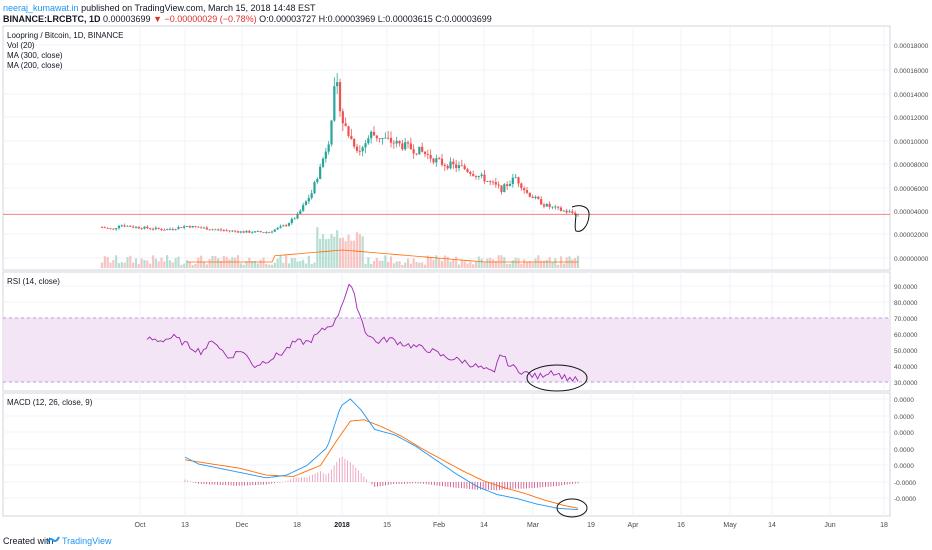 Image resolution: width=932 pixels, height=550 pixels. What do you see at coordinates (911, 165) in the screenshot?
I see `price-y-tick-label: 0.00008000` at bounding box center [911, 165].